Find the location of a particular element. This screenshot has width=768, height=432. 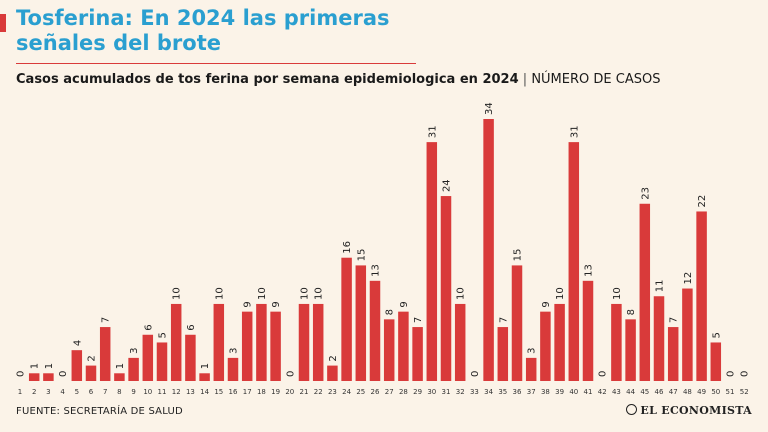

week-tick-label: 1 is located at coordinates (20, 392).